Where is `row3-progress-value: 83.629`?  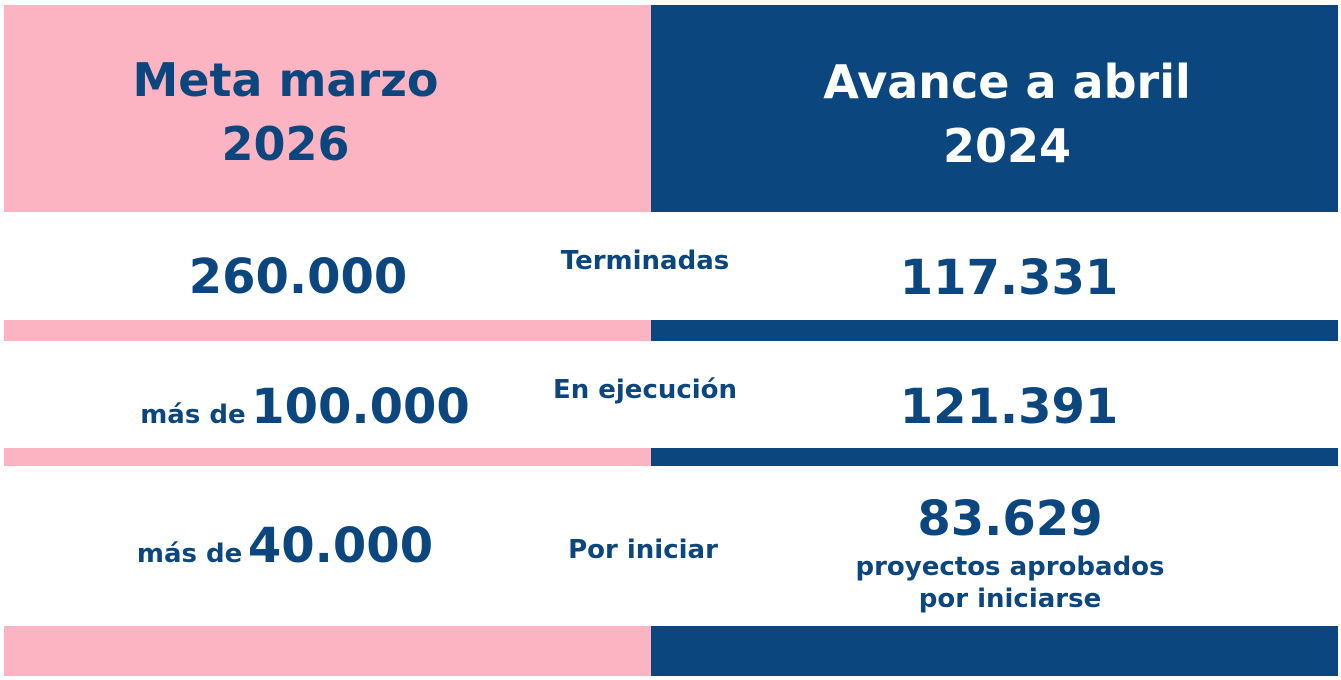
row3-progress-value: 83.629 is located at coordinates (1010, 519).